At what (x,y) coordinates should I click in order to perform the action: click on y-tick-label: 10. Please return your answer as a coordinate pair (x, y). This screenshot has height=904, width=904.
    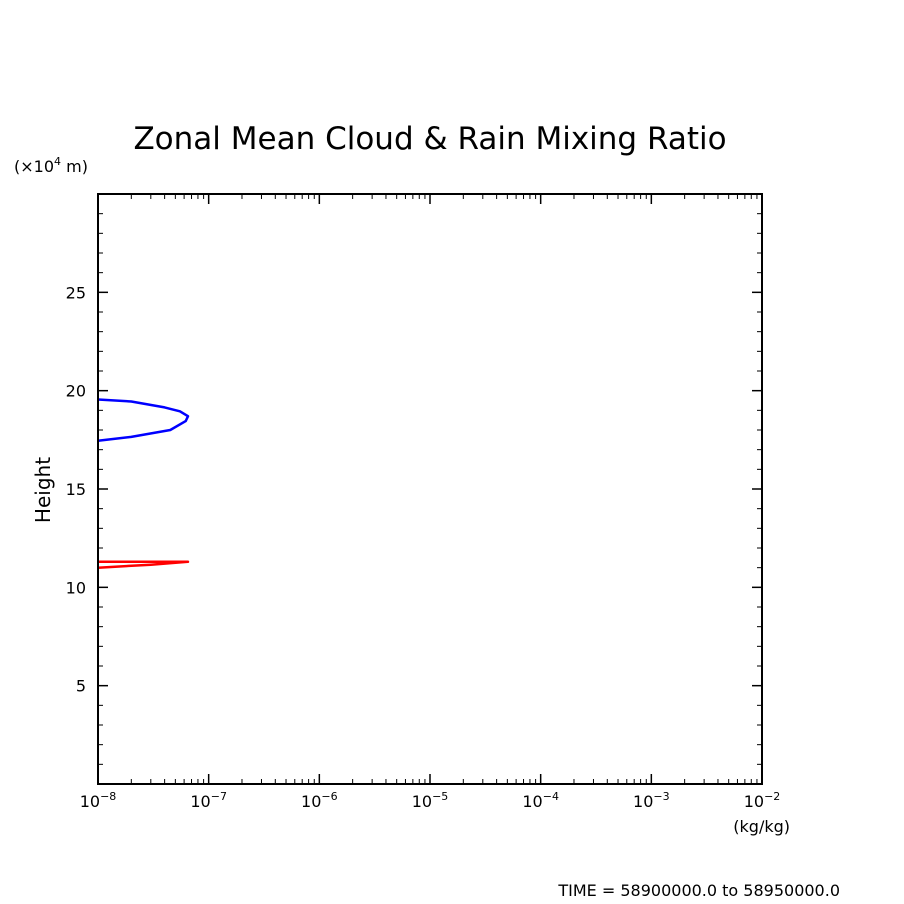
    Looking at the image, I should click on (76, 587).